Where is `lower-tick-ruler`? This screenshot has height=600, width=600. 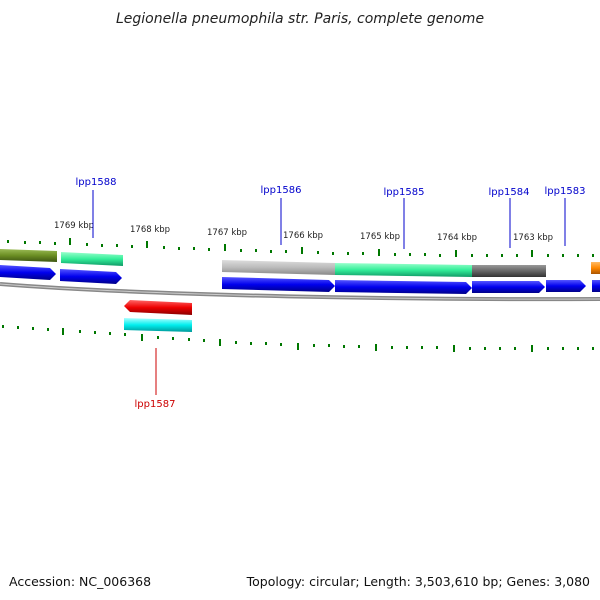
lower-tick-ruler is located at coordinates (298, 338).